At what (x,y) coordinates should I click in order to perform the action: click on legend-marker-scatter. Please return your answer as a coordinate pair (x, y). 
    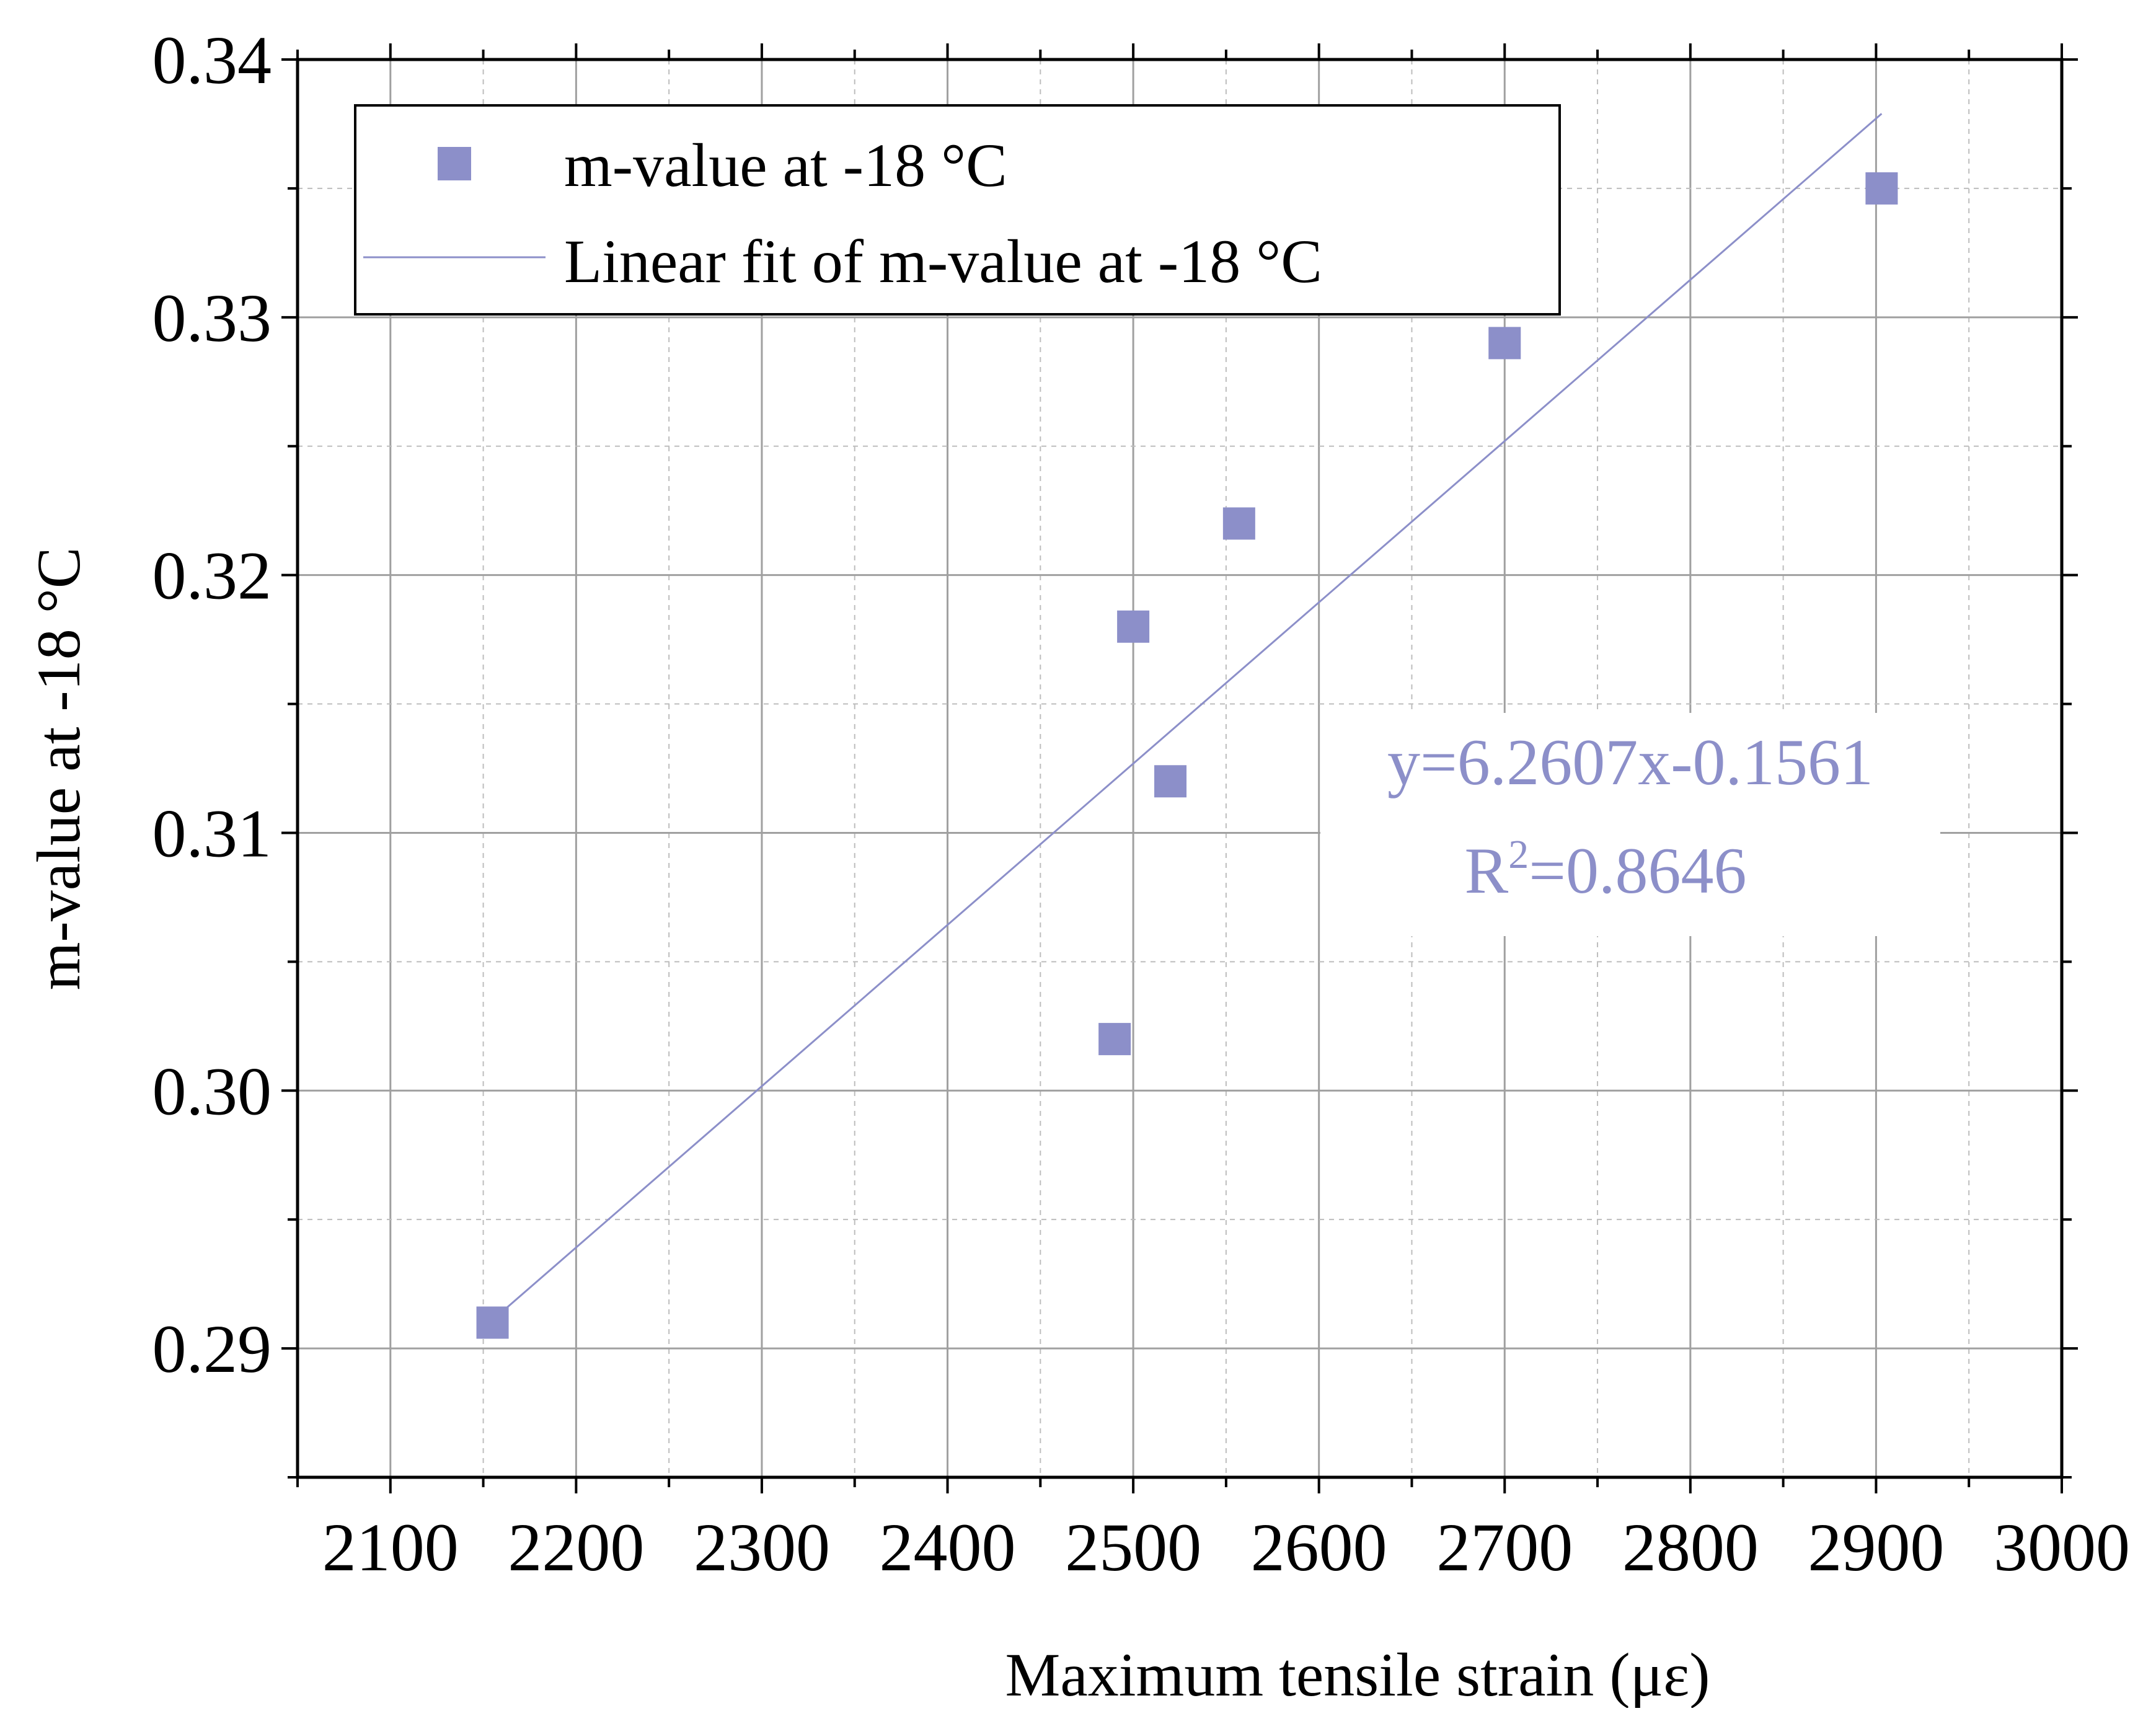
    Looking at the image, I should click on (454, 163).